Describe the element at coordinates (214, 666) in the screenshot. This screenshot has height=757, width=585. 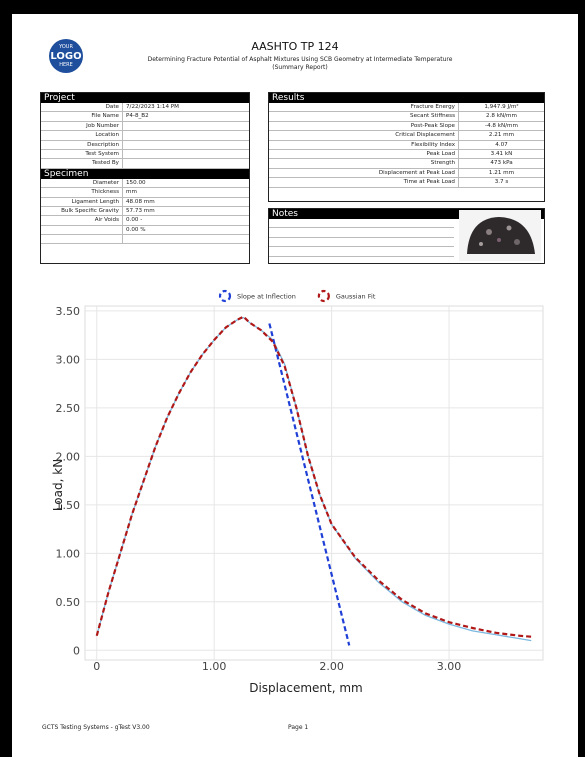
I see `x-tick-label: 1.00` at that location.